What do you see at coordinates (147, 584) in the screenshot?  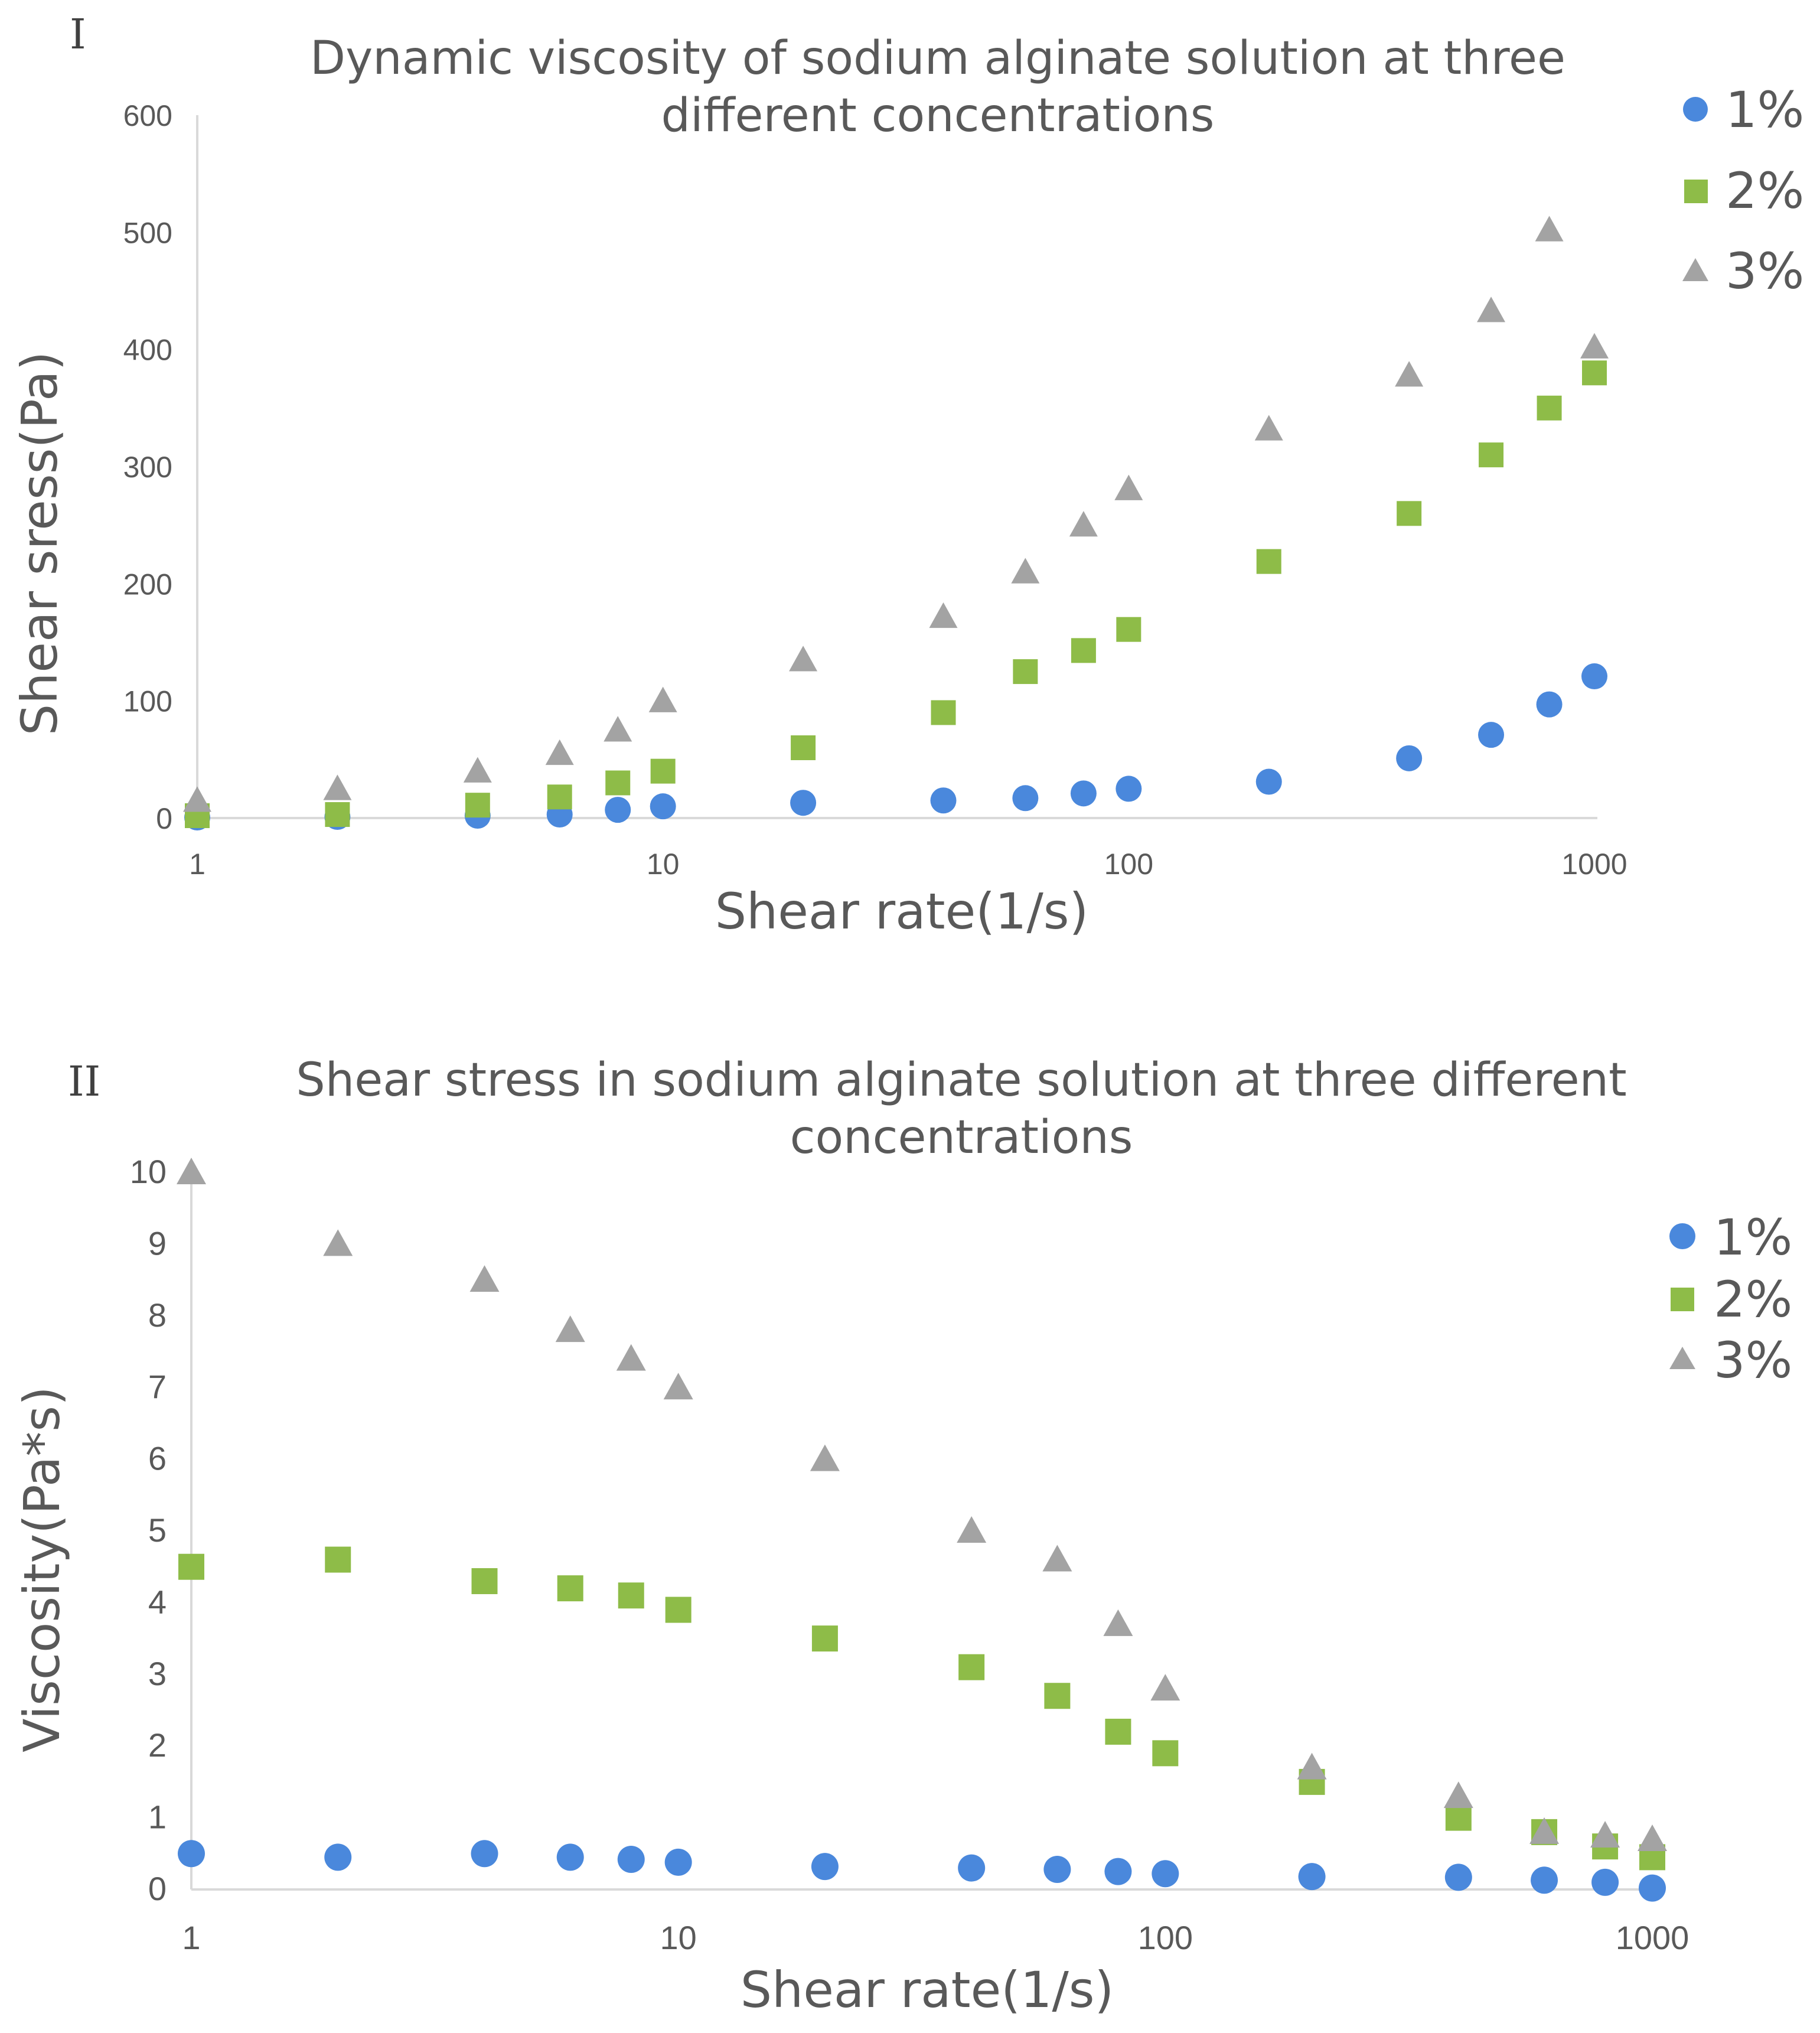 I see `chart-i-y-tick-label: 200` at bounding box center [147, 584].